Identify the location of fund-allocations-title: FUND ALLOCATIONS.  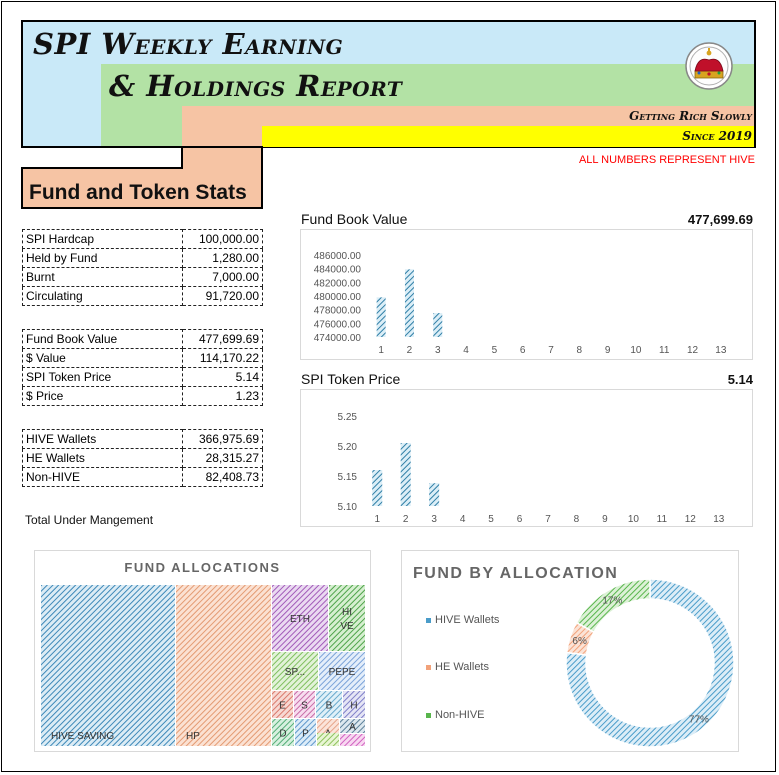
(202, 567).